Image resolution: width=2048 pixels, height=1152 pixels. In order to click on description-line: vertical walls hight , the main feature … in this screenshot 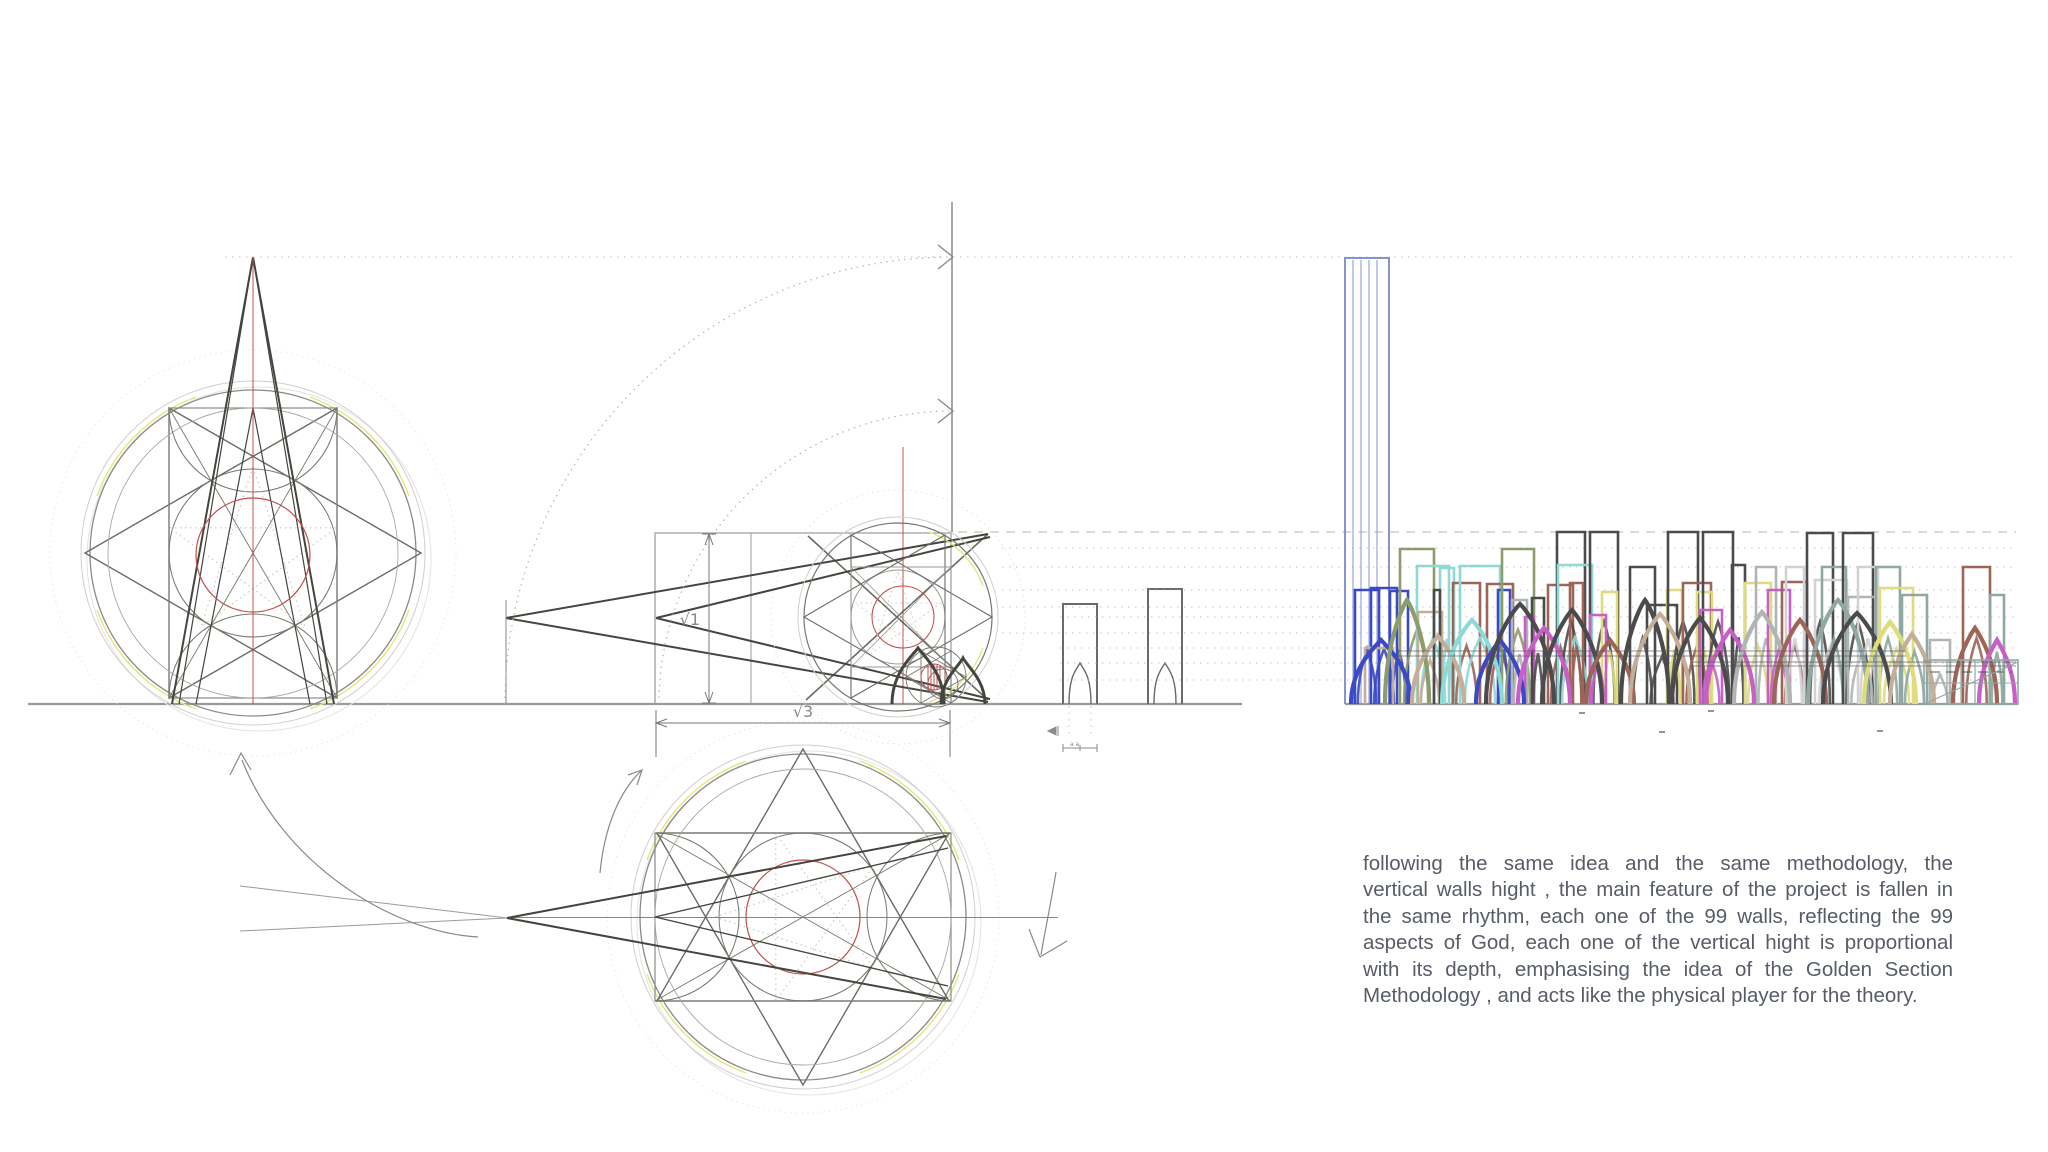, I will do `click(1658, 890)`.